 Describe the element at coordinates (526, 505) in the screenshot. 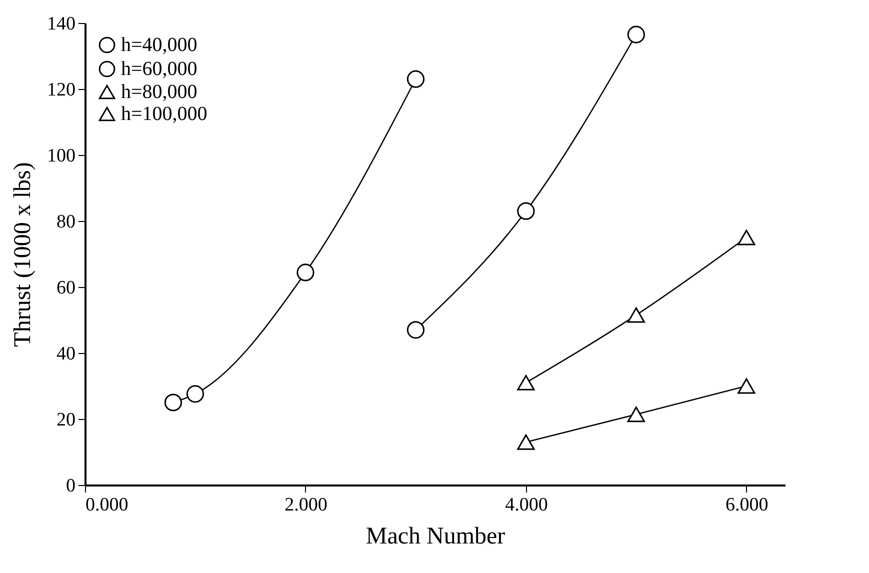

I see `x-tick-label: 4.000` at that location.